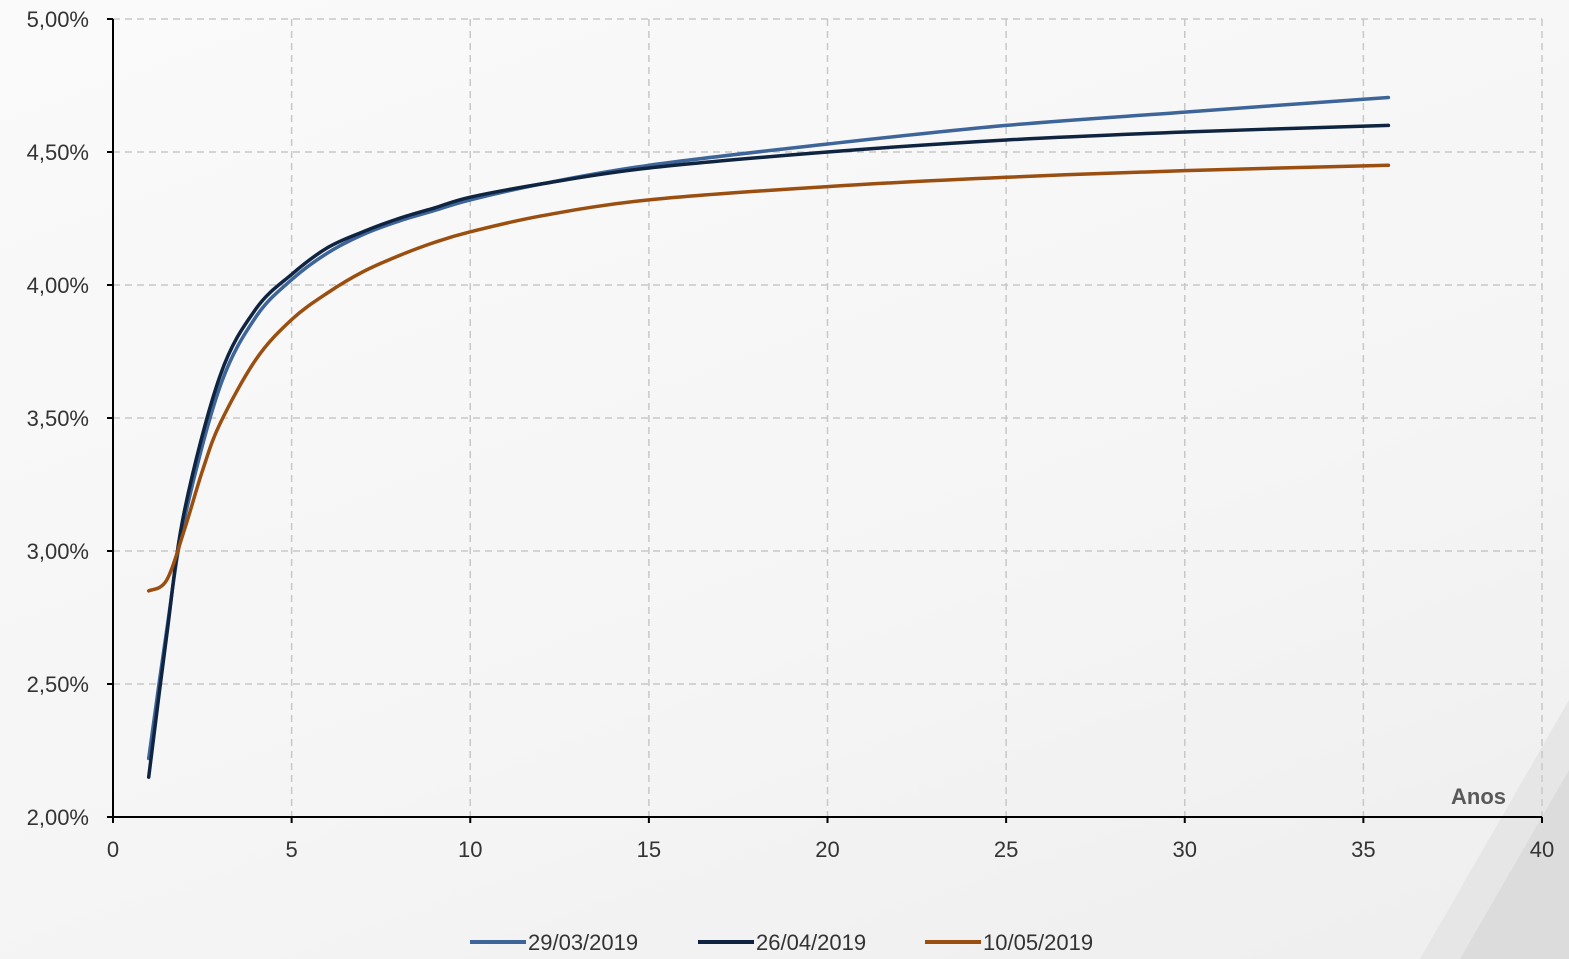 The height and width of the screenshot is (959, 1569). Describe the element at coordinates (1478, 796) in the screenshot. I see `x-axis-label: Anos` at that location.